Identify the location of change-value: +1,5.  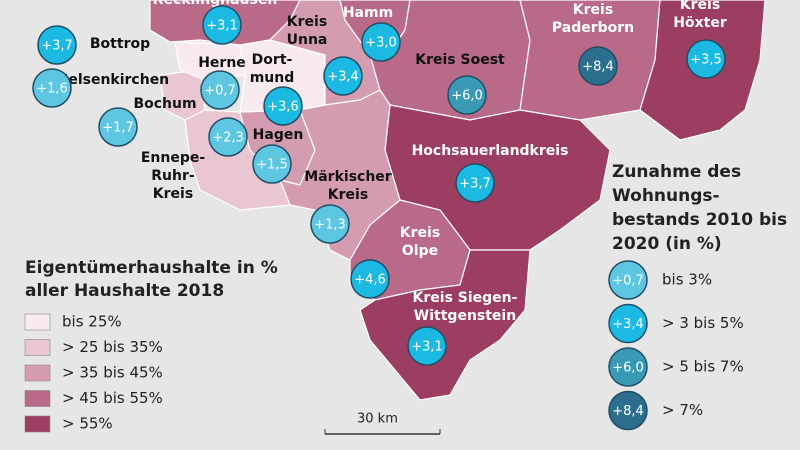
(272, 165).